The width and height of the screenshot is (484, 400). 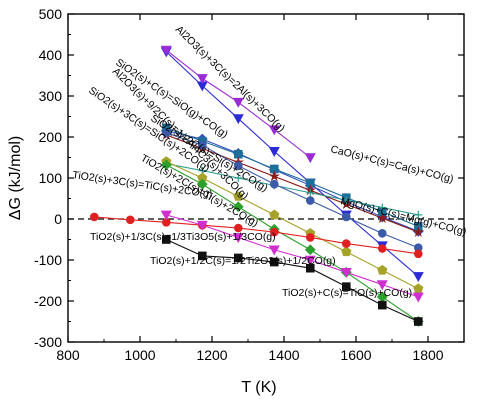 What do you see at coordinates (427, 355) in the screenshot?
I see `x-tick-label: 1800` at bounding box center [427, 355].